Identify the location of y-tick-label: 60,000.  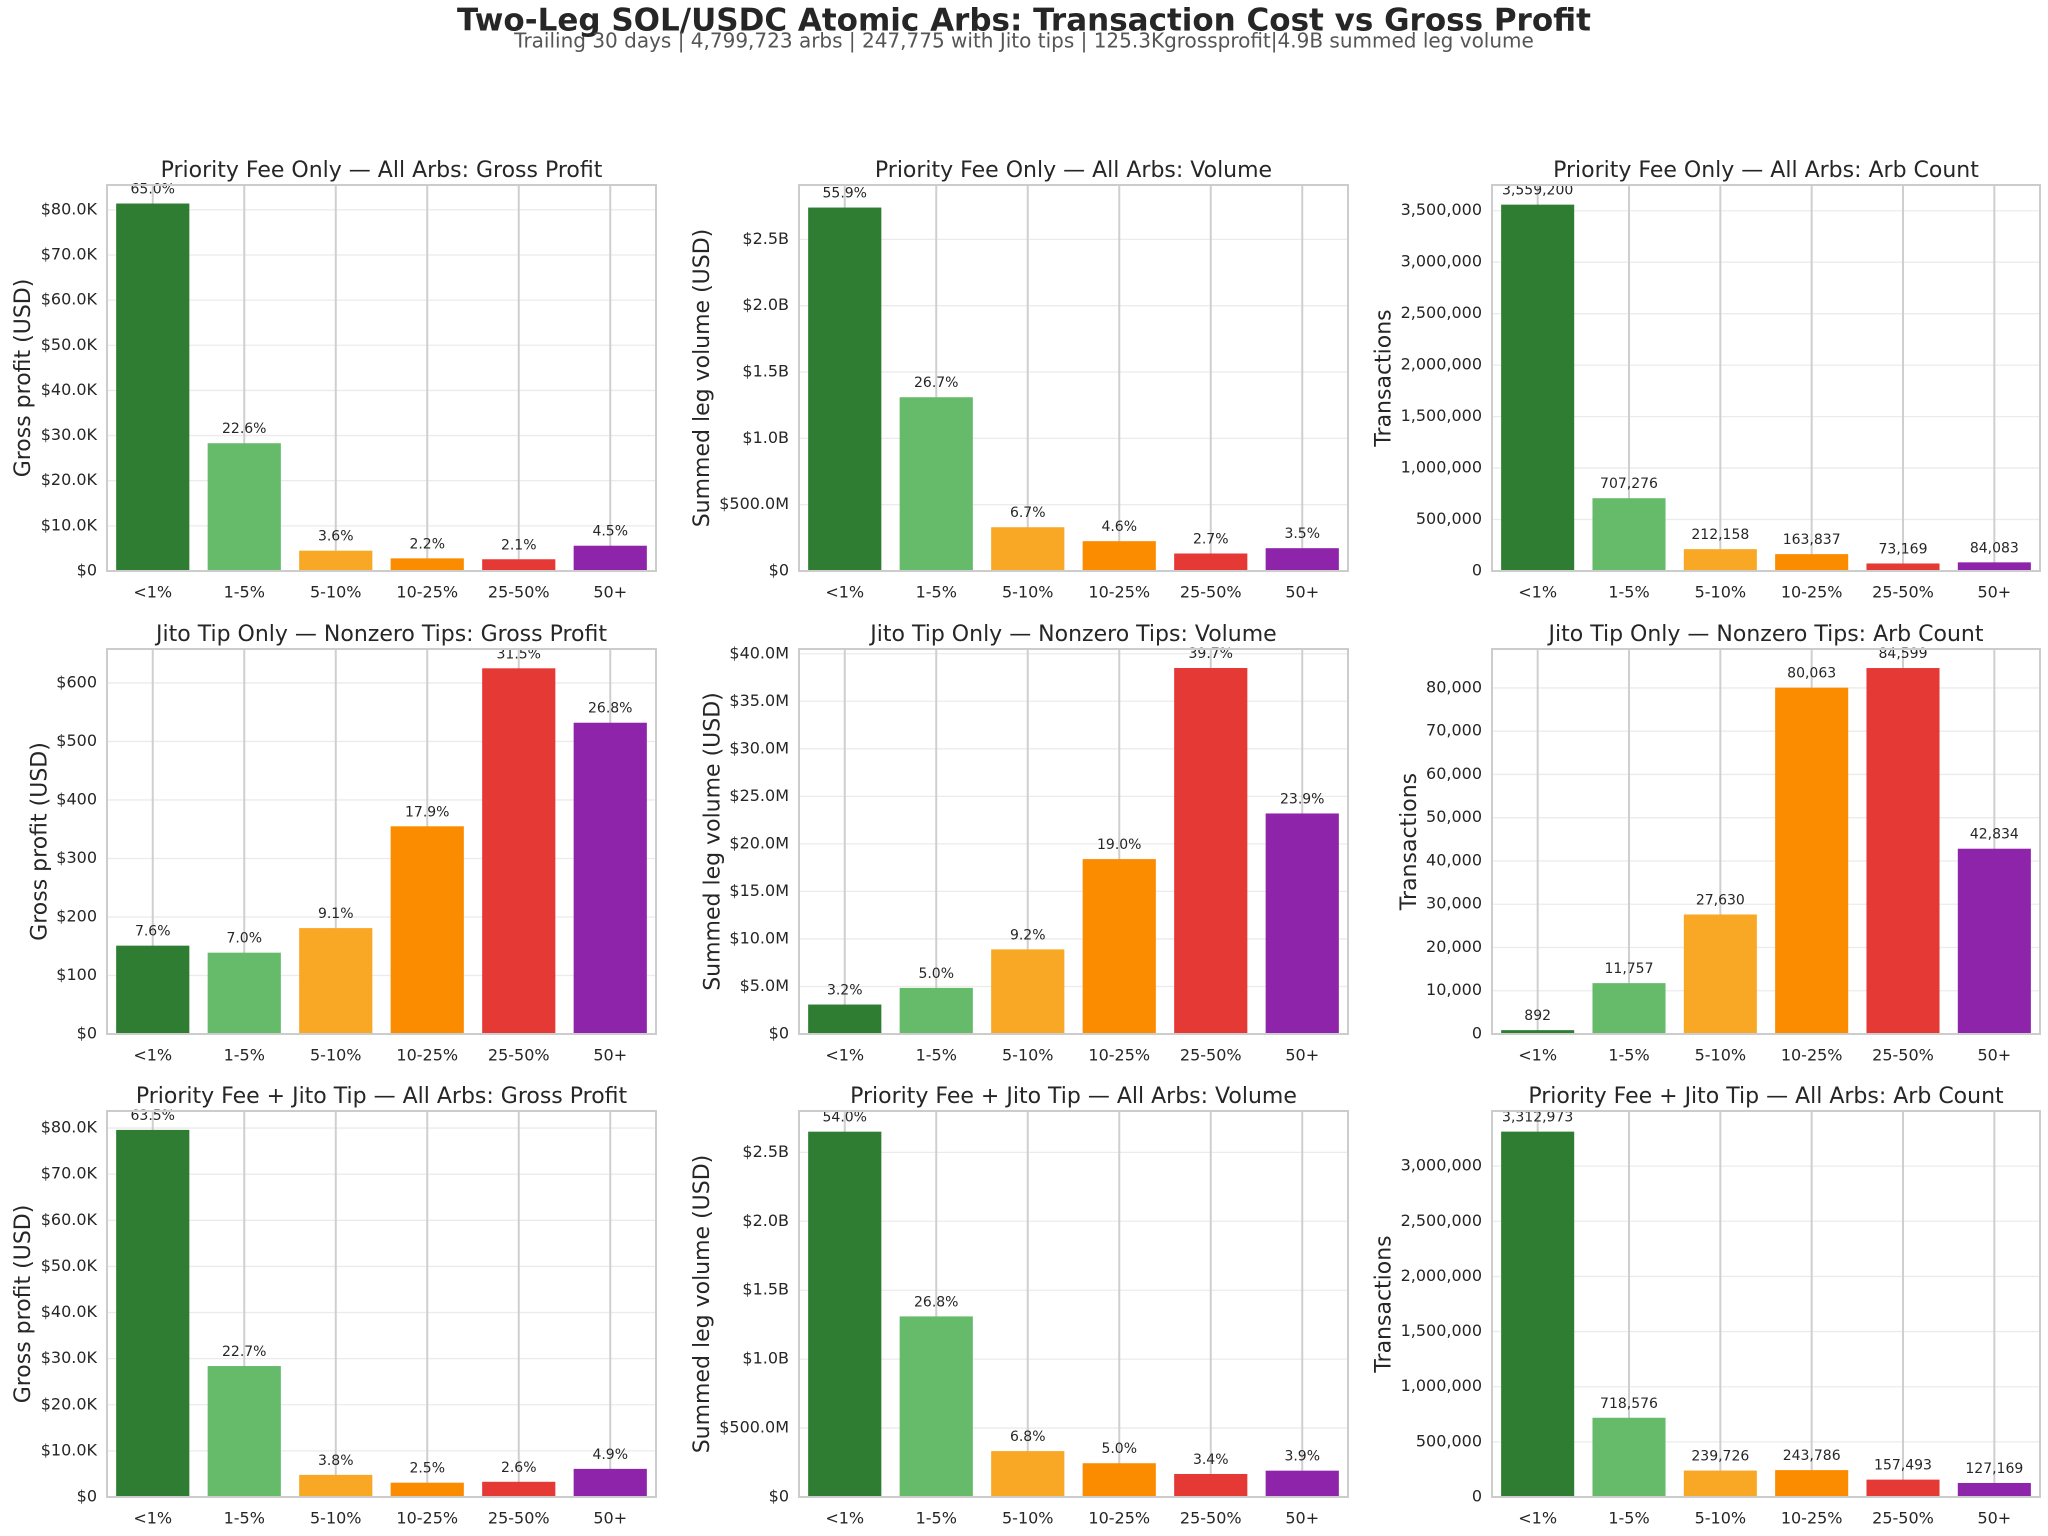
(1454, 773).